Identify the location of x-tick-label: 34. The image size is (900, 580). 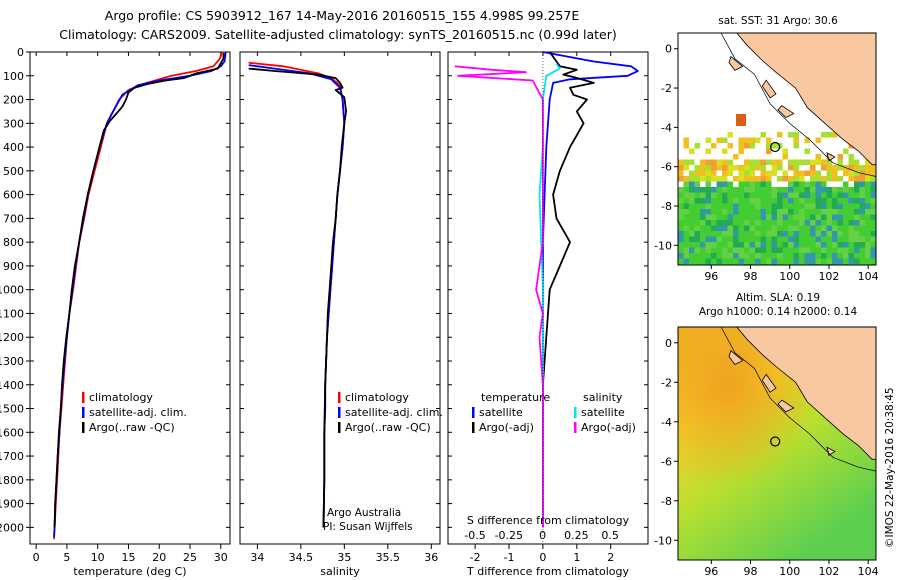
(257, 557).